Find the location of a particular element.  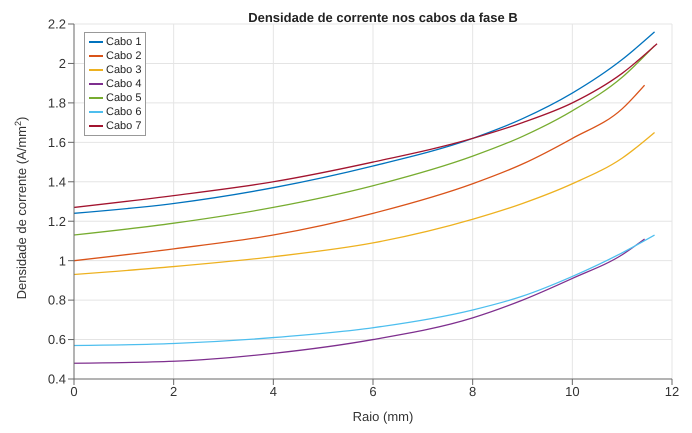

x-tick-label: 8 is located at coordinates (472, 392).